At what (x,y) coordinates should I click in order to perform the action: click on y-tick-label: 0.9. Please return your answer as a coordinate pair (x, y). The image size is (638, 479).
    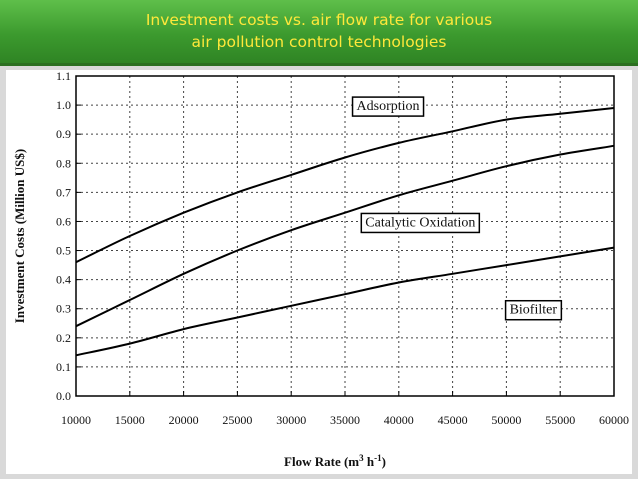
    Looking at the image, I should click on (63, 134).